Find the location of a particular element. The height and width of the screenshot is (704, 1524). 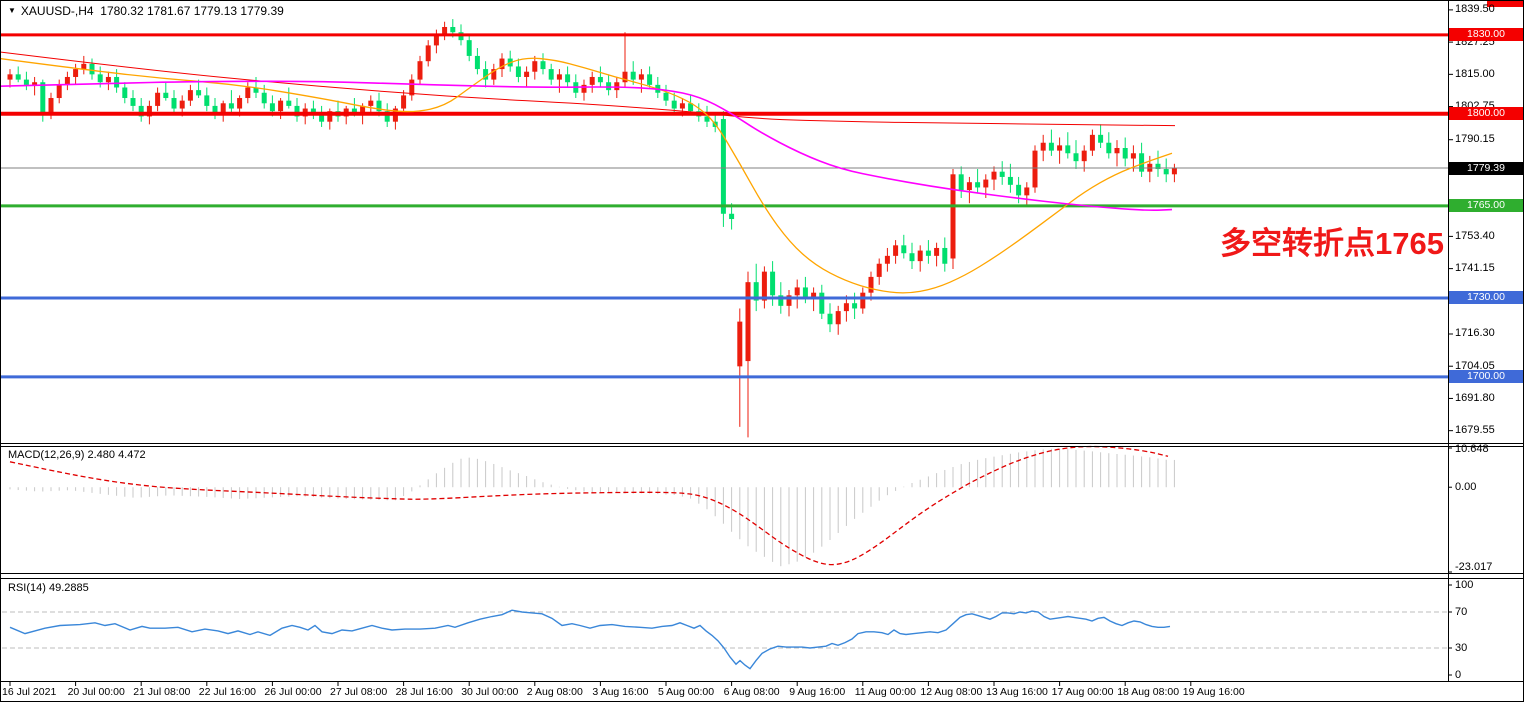

time-axis-label: 18 Aug 08:00 is located at coordinates (1148, 692).